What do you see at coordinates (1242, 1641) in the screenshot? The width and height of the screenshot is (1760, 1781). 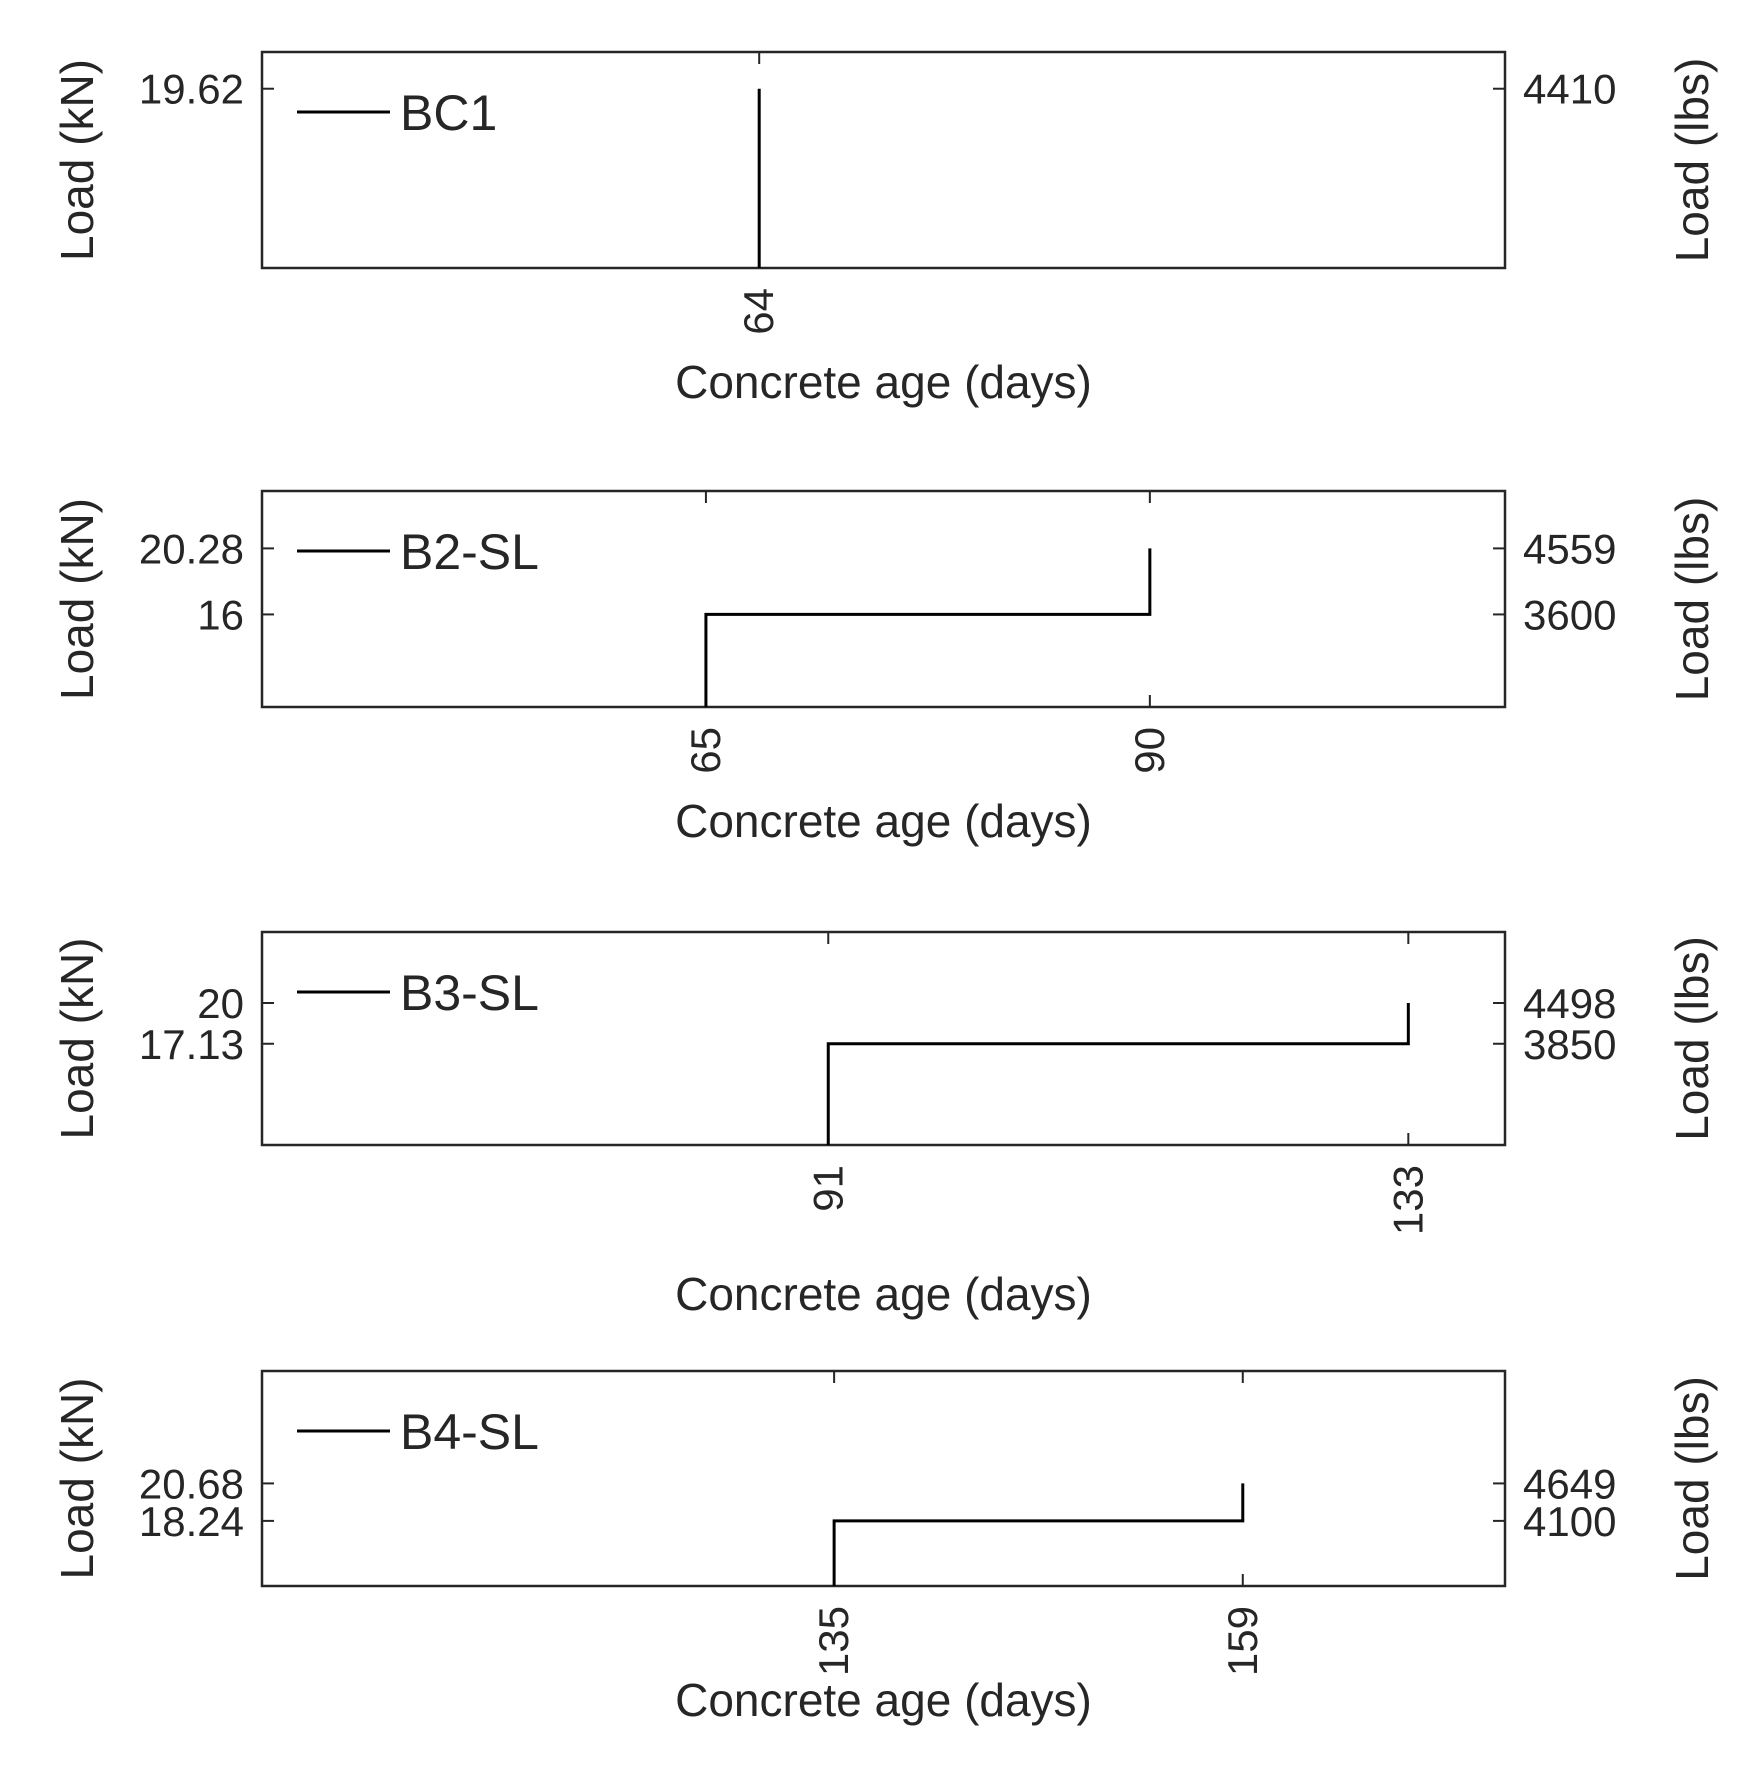 I see `x-tick-label: 159` at bounding box center [1242, 1641].